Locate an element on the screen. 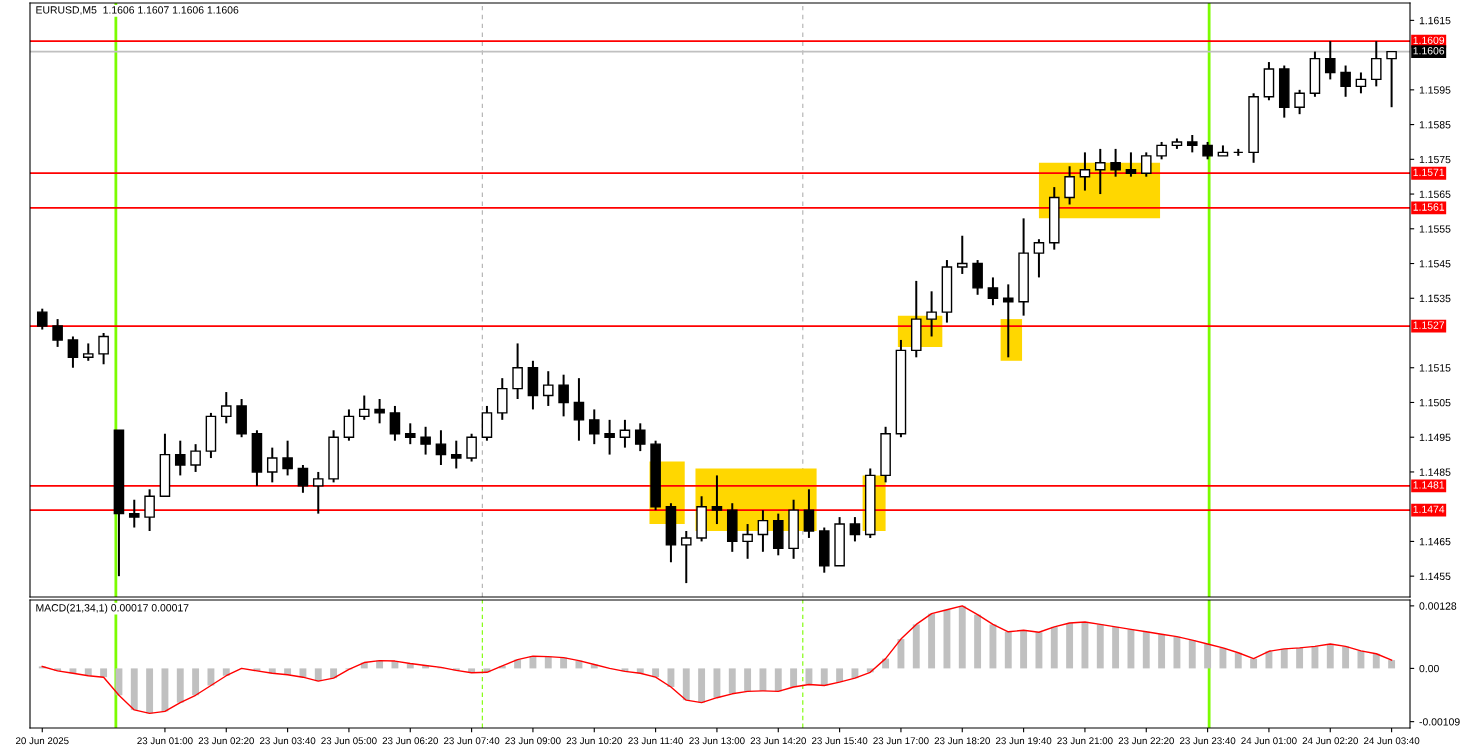 The width and height of the screenshot is (1468, 750). ref-line-label: 1.1571 is located at coordinates (1429, 172).